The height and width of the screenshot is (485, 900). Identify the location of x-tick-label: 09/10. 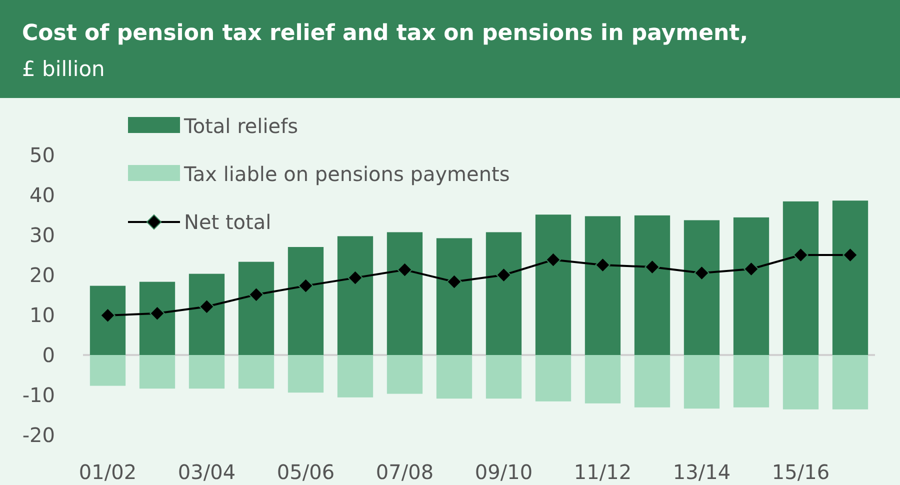
(503, 472).